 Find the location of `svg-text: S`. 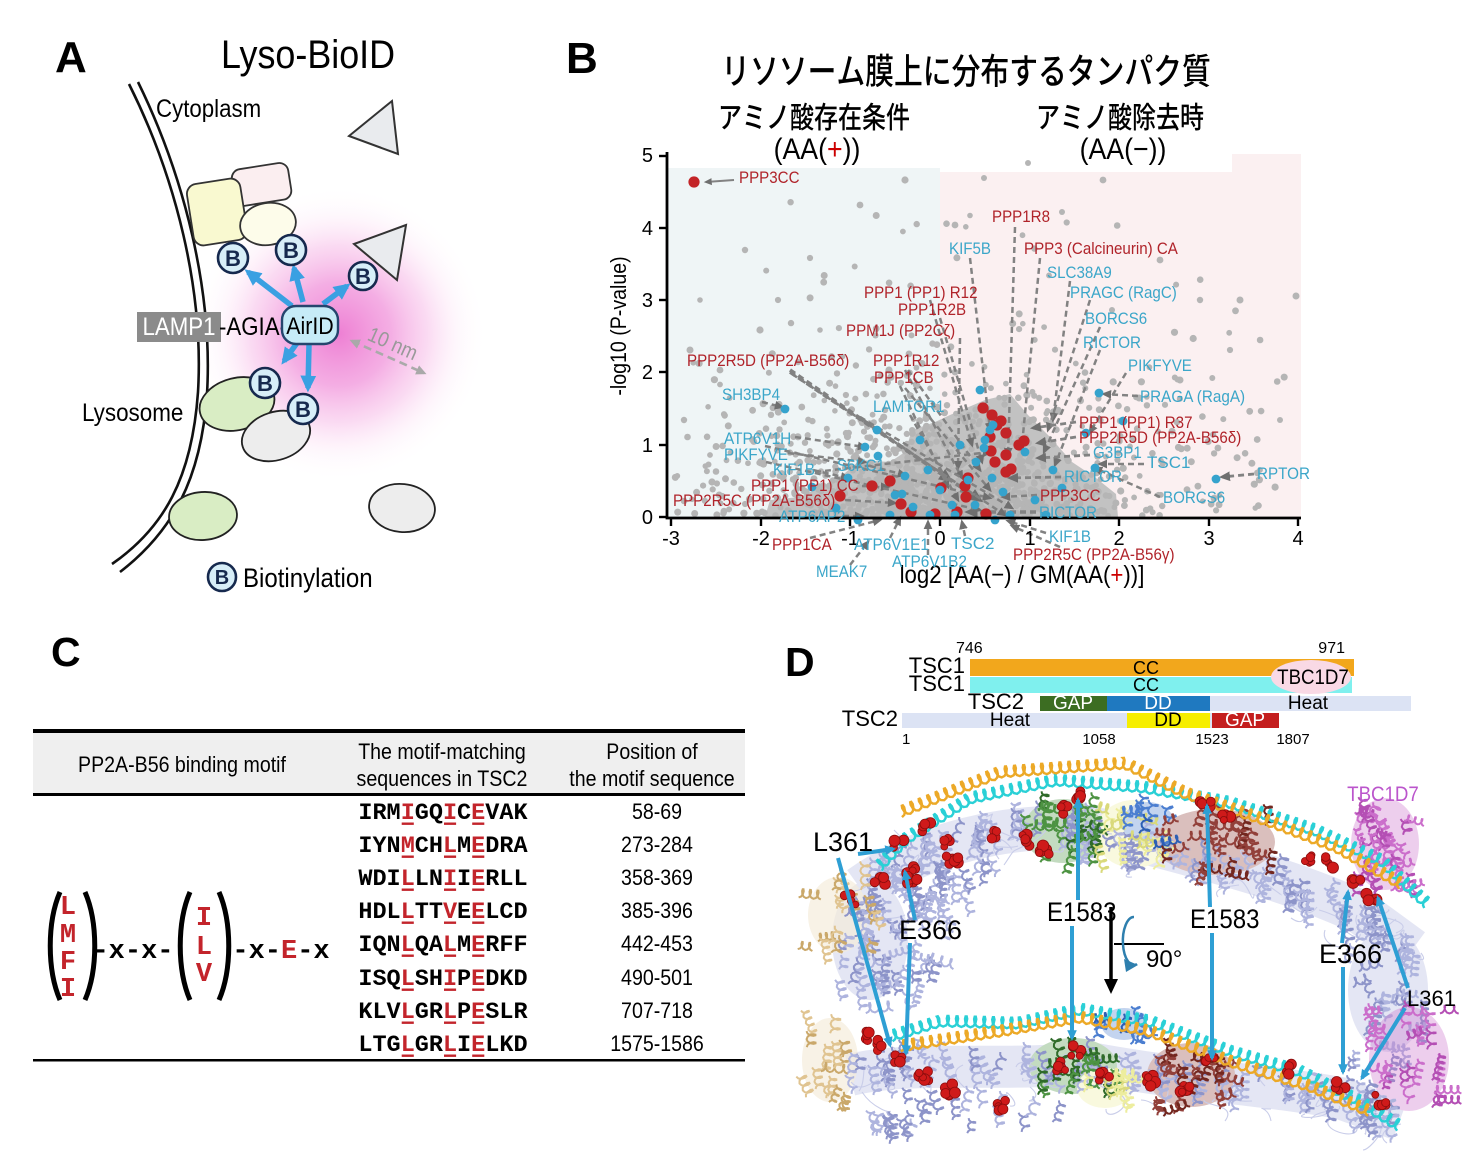

svg-text: S is located at coordinates (380, 979).